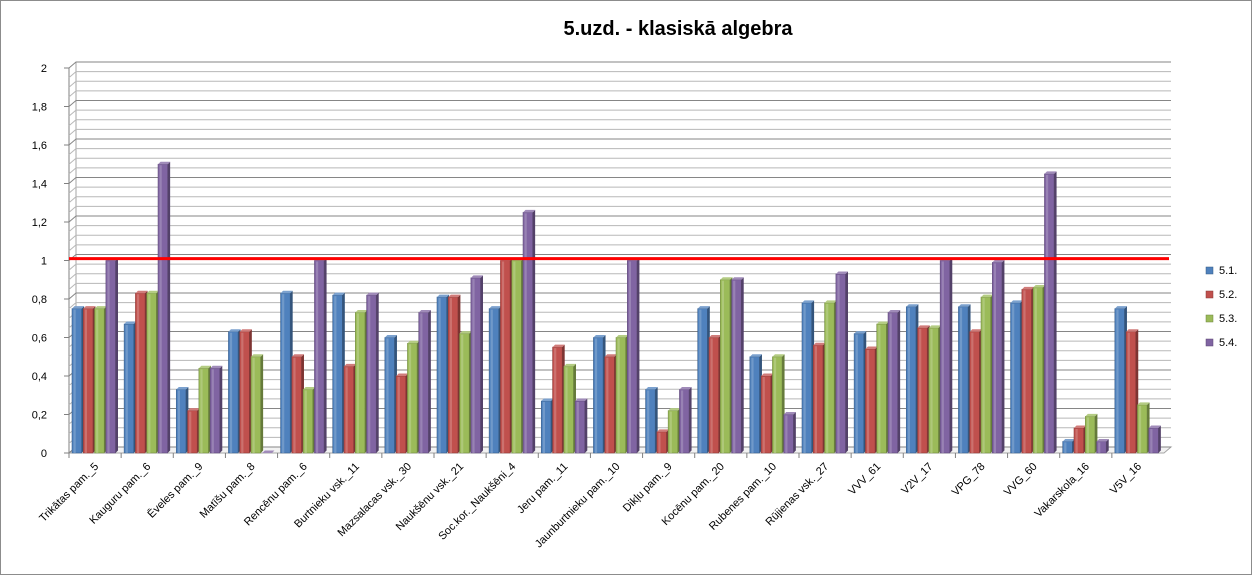 The image size is (1252, 575). Describe the element at coordinates (228, 491) in the screenshot. I see `x-tick-label: Matīšu pam._8` at that location.